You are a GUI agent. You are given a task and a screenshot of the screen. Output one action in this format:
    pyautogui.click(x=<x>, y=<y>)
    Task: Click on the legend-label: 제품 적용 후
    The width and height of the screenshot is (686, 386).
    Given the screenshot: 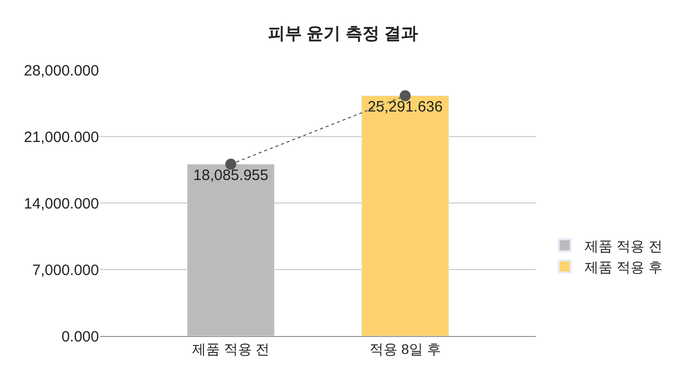 What is the action you would take?
    pyautogui.click(x=623, y=266)
    